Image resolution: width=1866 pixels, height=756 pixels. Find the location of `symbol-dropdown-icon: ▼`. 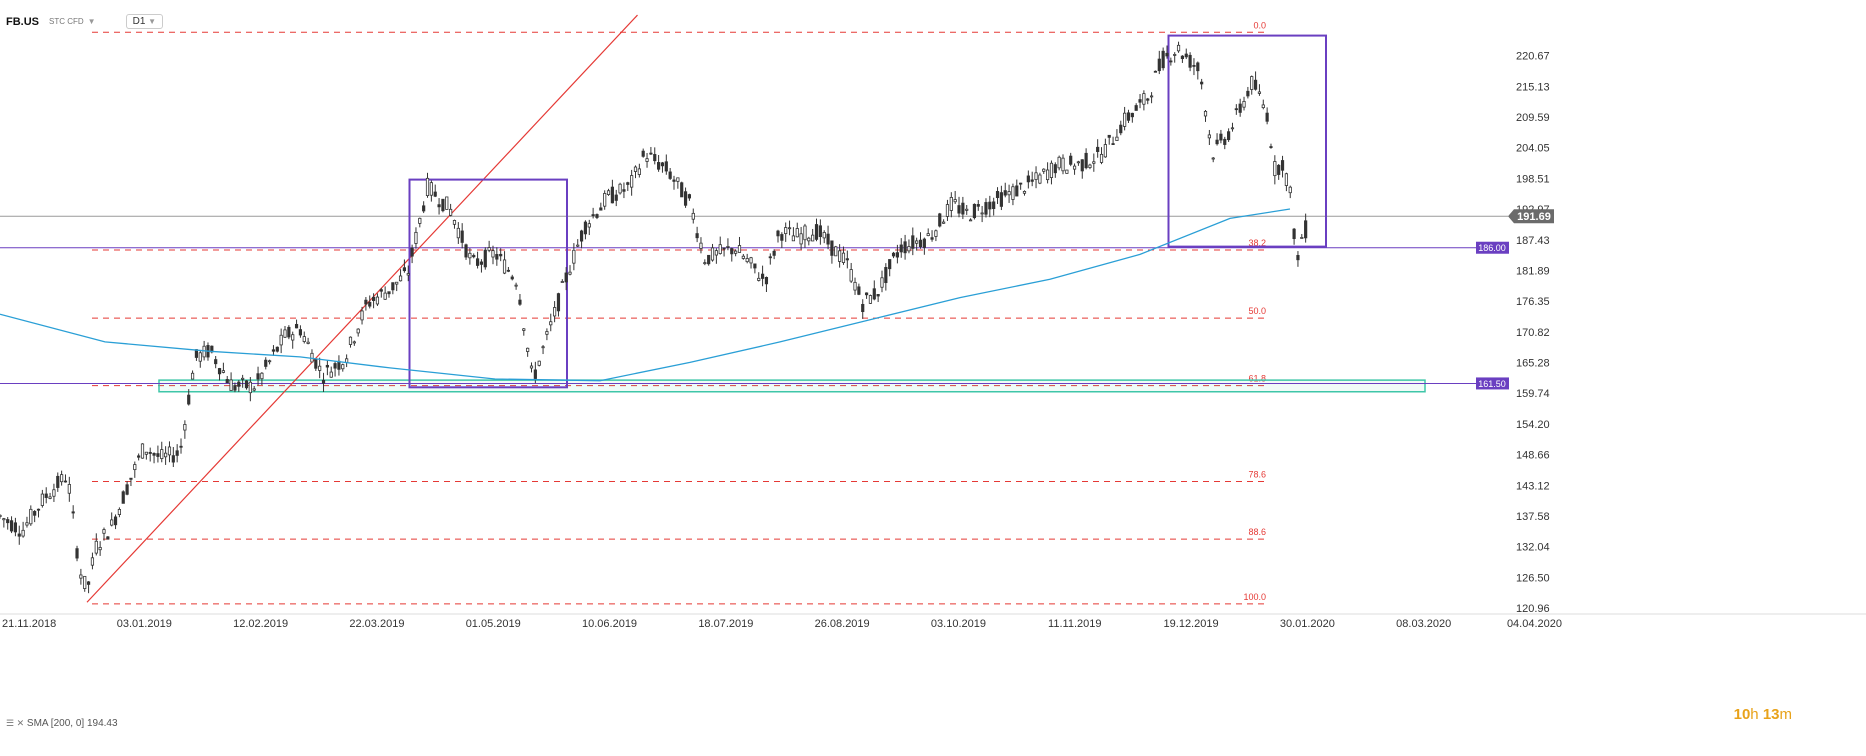

symbol-dropdown-icon: ▼ is located at coordinates (91, 21).